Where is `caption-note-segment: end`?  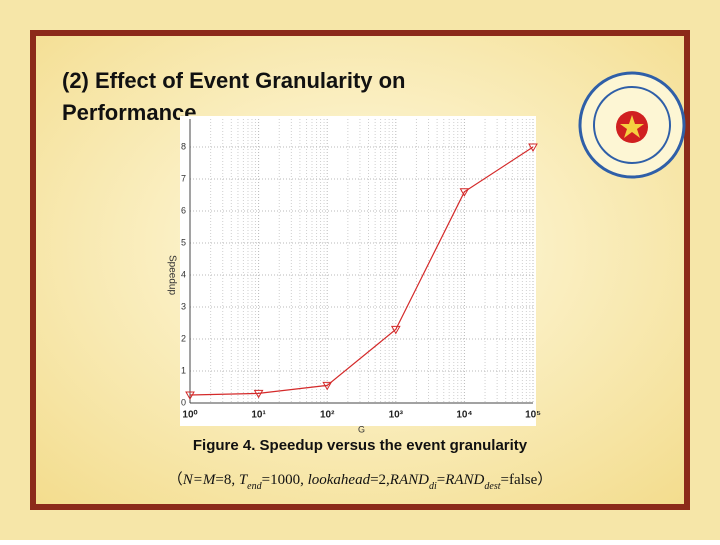 caption-note-segment: end is located at coordinates (254, 486).